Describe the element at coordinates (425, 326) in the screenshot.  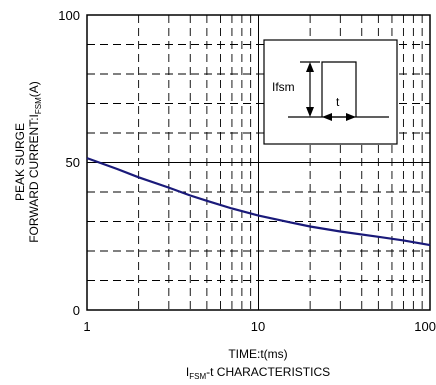
I see `x-tick-100: 100` at that location.